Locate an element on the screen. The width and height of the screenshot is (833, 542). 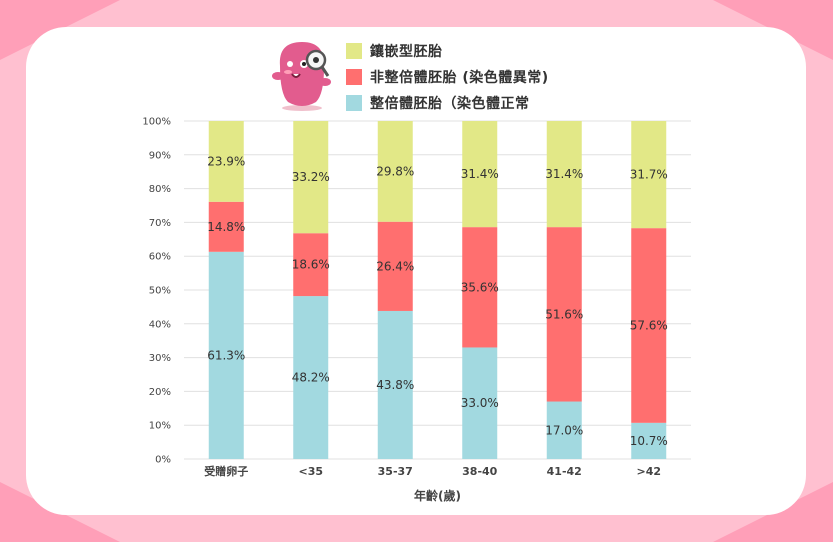
data-label: 35.6% is located at coordinates (480, 287).